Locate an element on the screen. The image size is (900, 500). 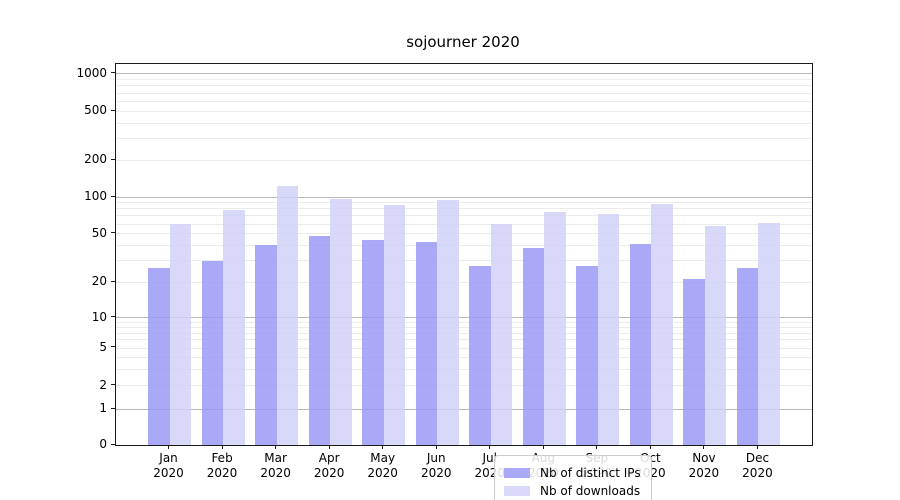
bar-downloads-jul is located at coordinates (501, 334).